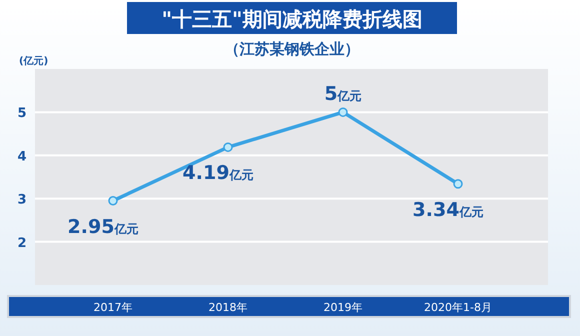 This screenshot has height=336, width=580. What do you see at coordinates (343, 94) in the screenshot?
I see `data-label: 5亿元` at bounding box center [343, 94].